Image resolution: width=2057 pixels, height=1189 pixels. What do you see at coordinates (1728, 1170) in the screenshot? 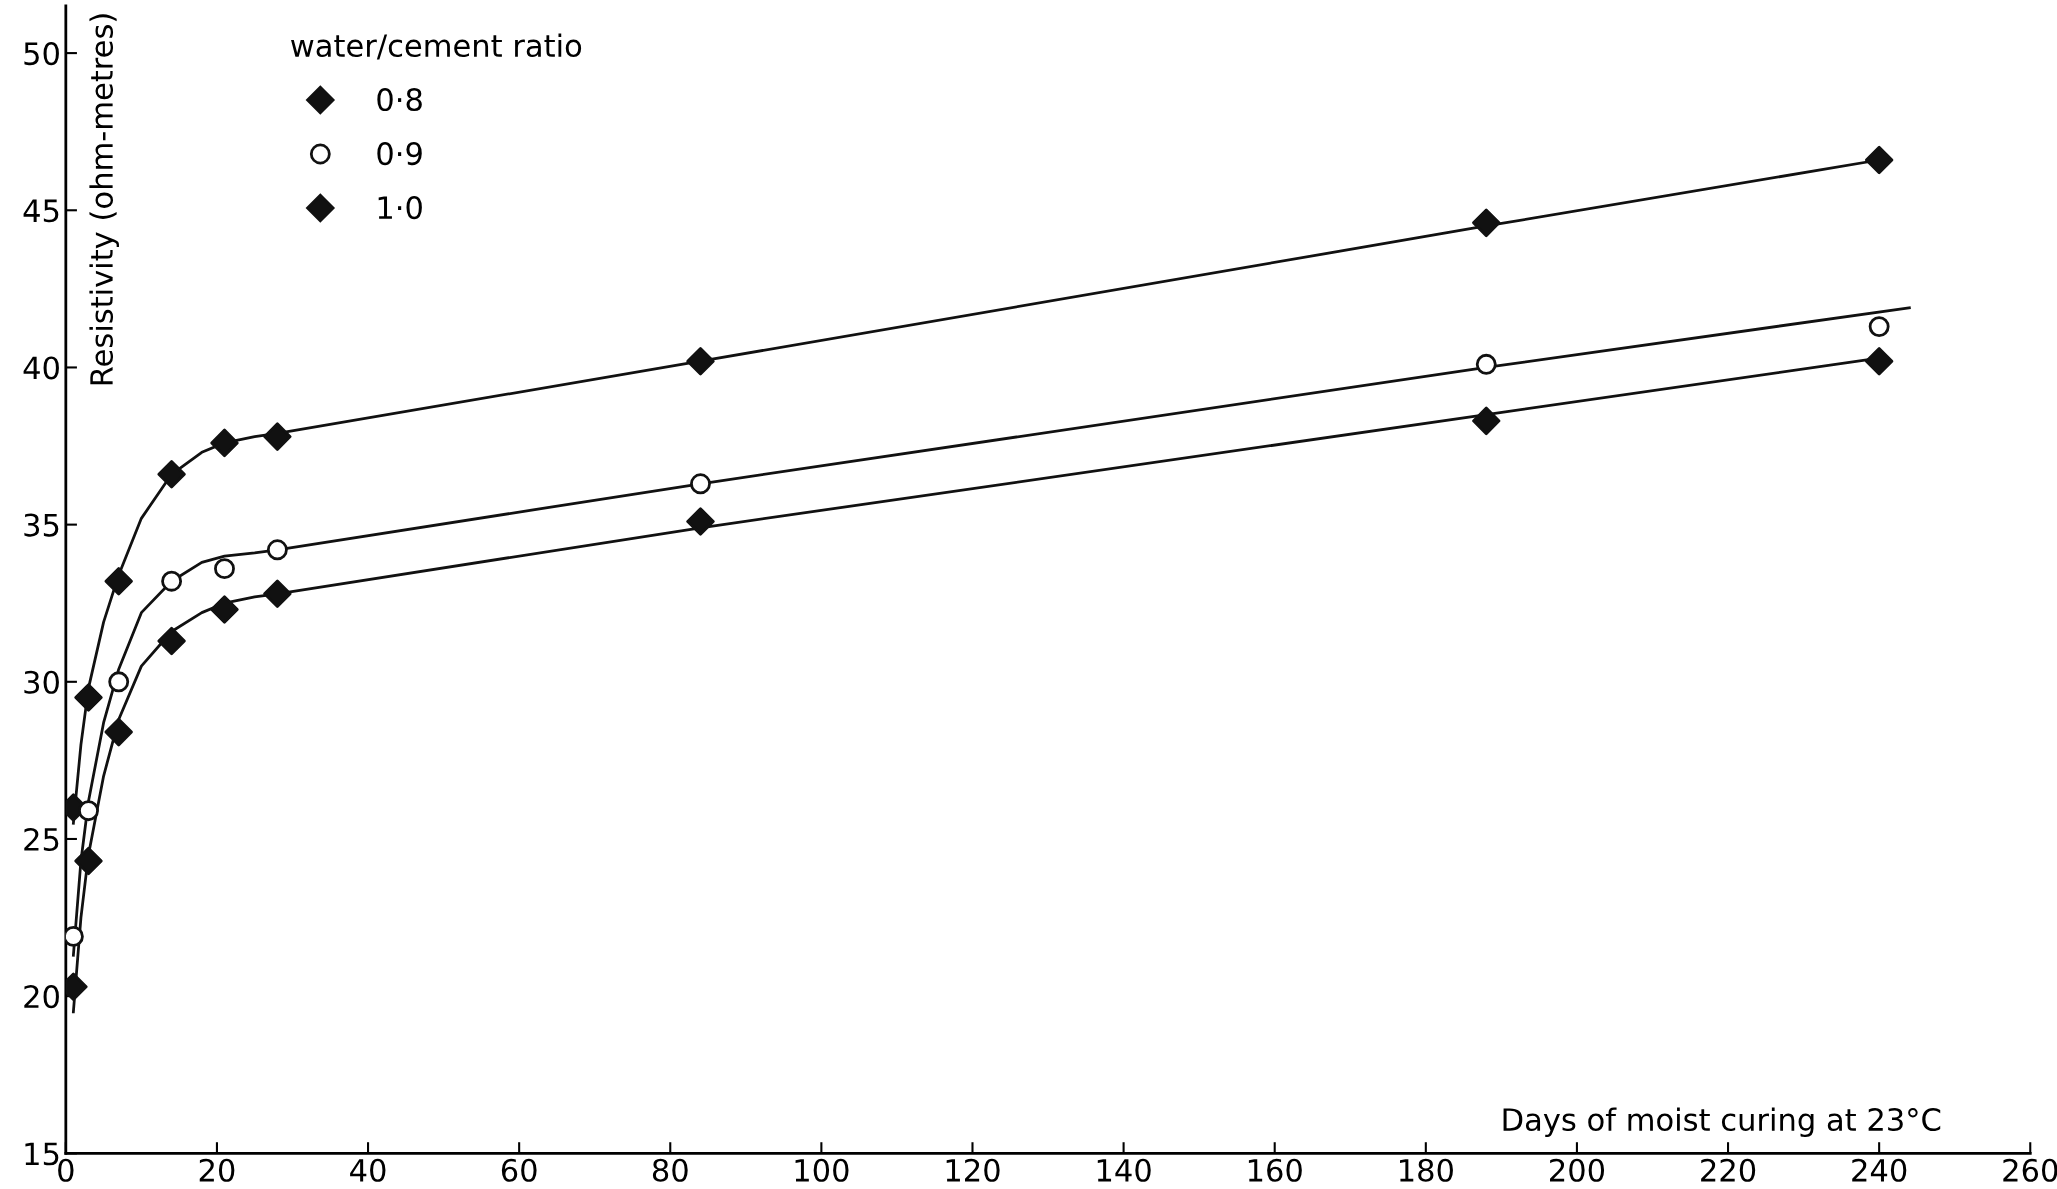
I see `x-tick-label: 220` at bounding box center [1728, 1170].